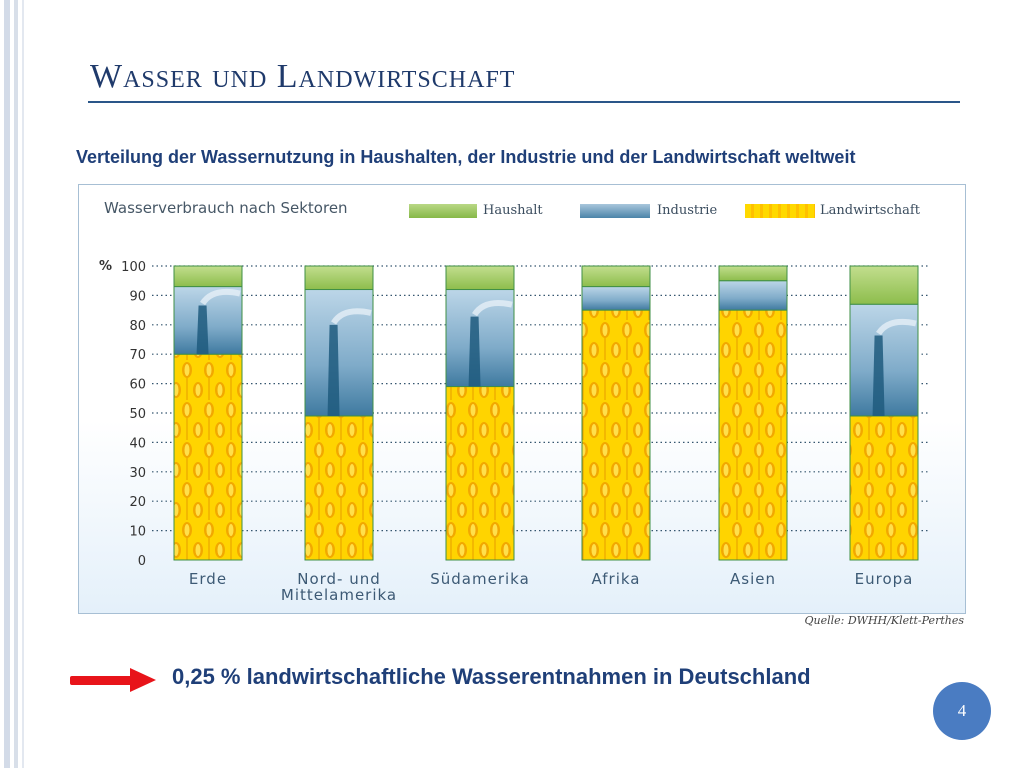  What do you see at coordinates (113, 680) in the screenshot?
I see `arrow-right-icon` at bounding box center [113, 680].